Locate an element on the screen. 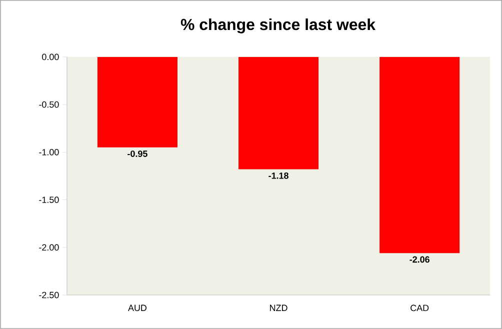 The image size is (502, 329). x-tick-label: NZD is located at coordinates (279, 307).